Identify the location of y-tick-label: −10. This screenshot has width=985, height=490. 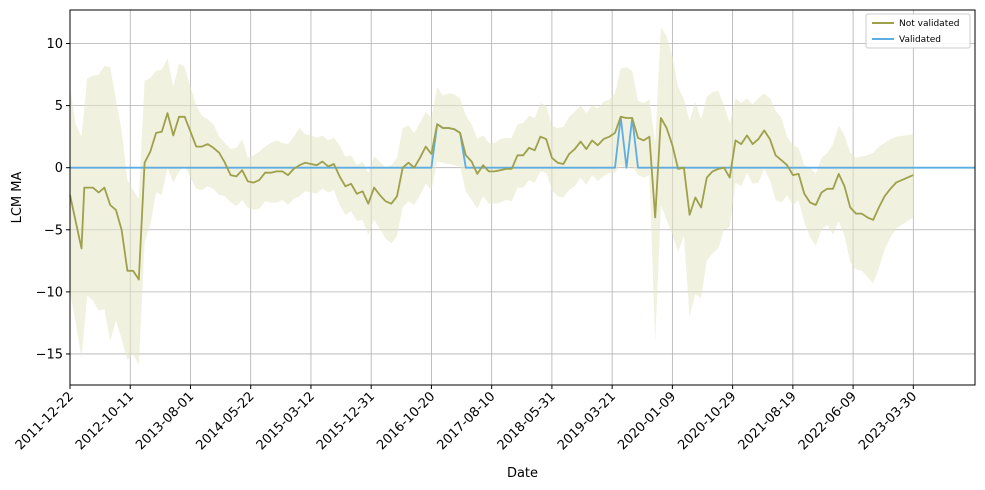
(49, 292).